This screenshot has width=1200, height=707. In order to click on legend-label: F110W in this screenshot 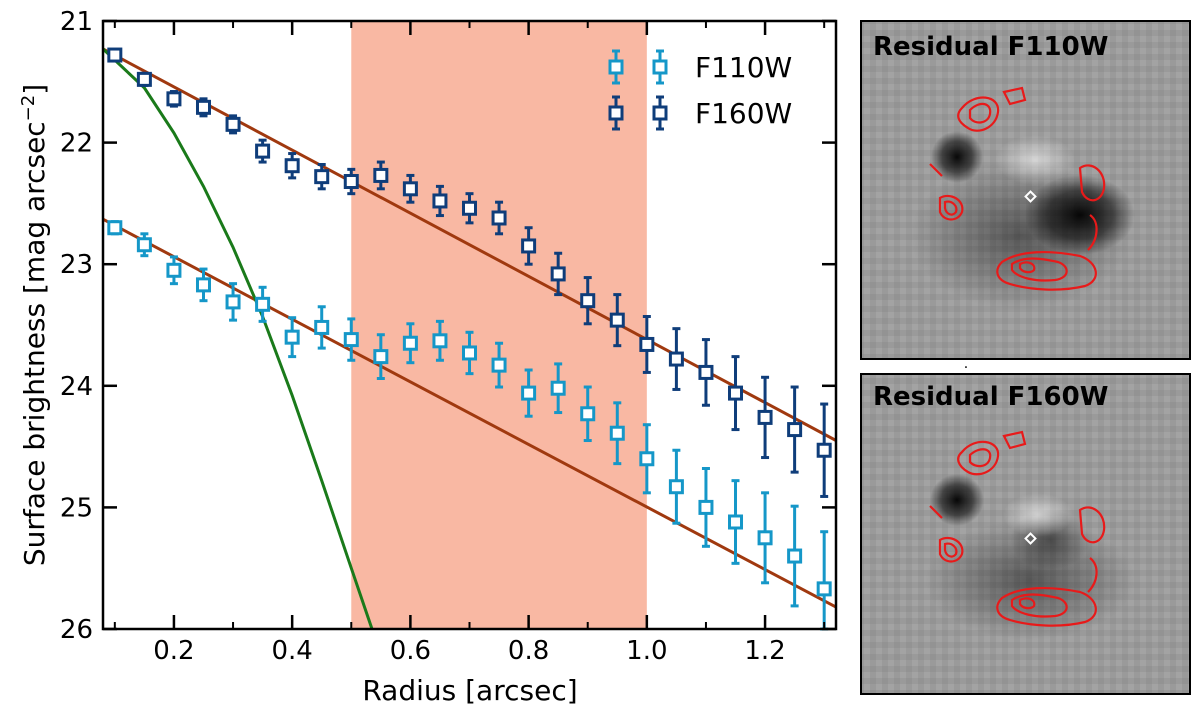, I will do `click(743, 67)`.